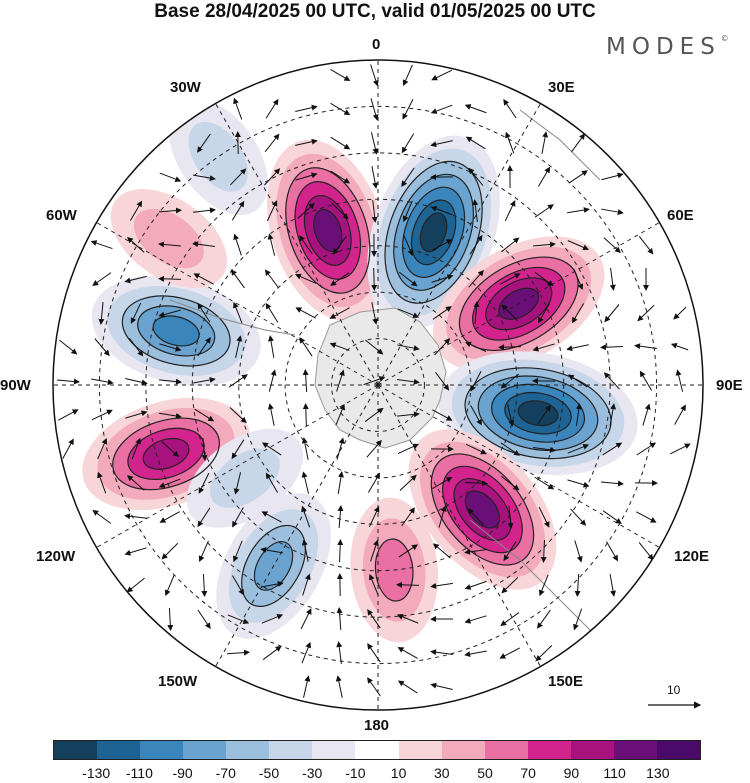 The image size is (750, 783). What do you see at coordinates (485, 773) in the screenshot?
I see `colorbar-tick-label: 50` at bounding box center [485, 773].